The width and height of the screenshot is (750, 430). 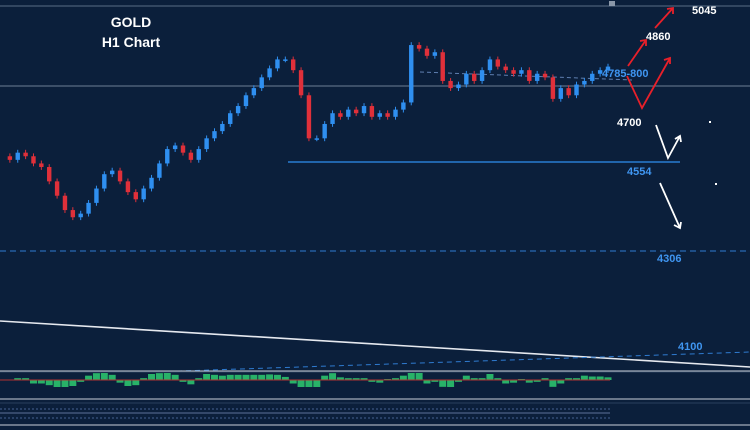 What do you see at coordinates (690, 347) in the screenshot?
I see `level-label-4100: 4100` at bounding box center [690, 347].